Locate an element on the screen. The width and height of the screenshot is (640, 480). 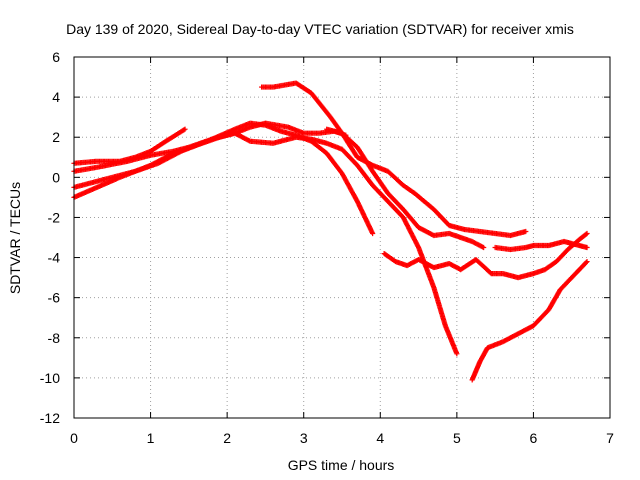
y-tick-label: 0 is located at coordinates (56, 177).